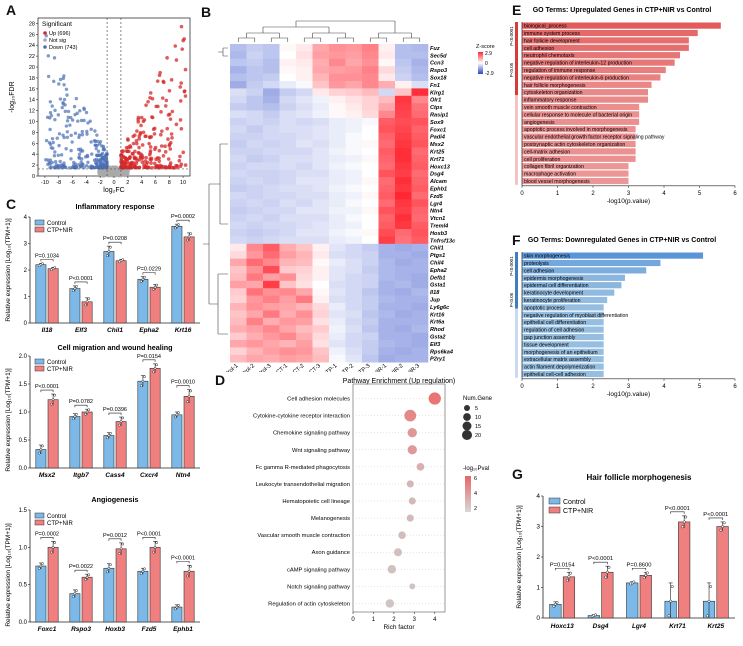 Image resolution: width=743 pixels, height=646 pixels. I want to click on volcano-y-tick-label: 18, so click(32, 79).